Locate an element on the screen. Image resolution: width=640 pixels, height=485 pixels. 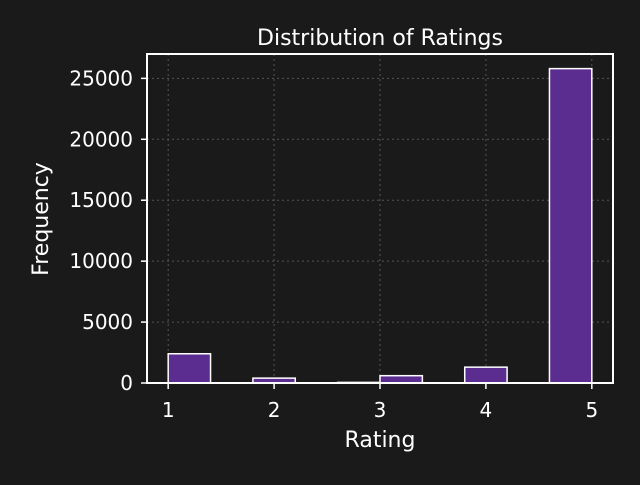
x-tick-label: 1 is located at coordinates (168, 410).